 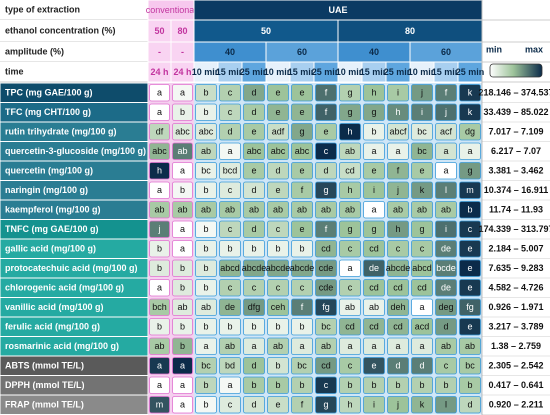 I want to click on uae-ethanol: 80, so click(x=410, y=31).